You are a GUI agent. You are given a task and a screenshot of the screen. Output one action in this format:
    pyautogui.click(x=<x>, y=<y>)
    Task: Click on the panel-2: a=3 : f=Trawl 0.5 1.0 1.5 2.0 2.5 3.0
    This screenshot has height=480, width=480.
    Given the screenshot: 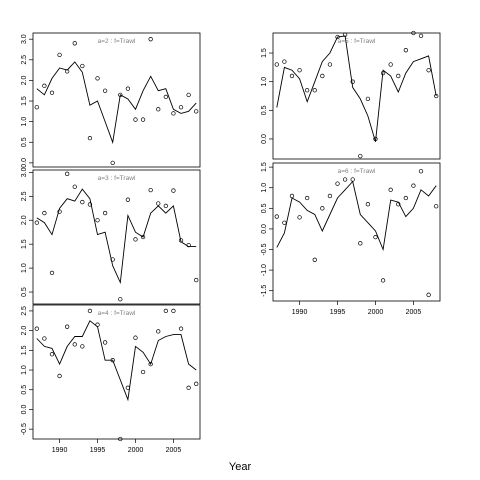 What is the action you would take?
    pyautogui.click(x=111, y=236)
    